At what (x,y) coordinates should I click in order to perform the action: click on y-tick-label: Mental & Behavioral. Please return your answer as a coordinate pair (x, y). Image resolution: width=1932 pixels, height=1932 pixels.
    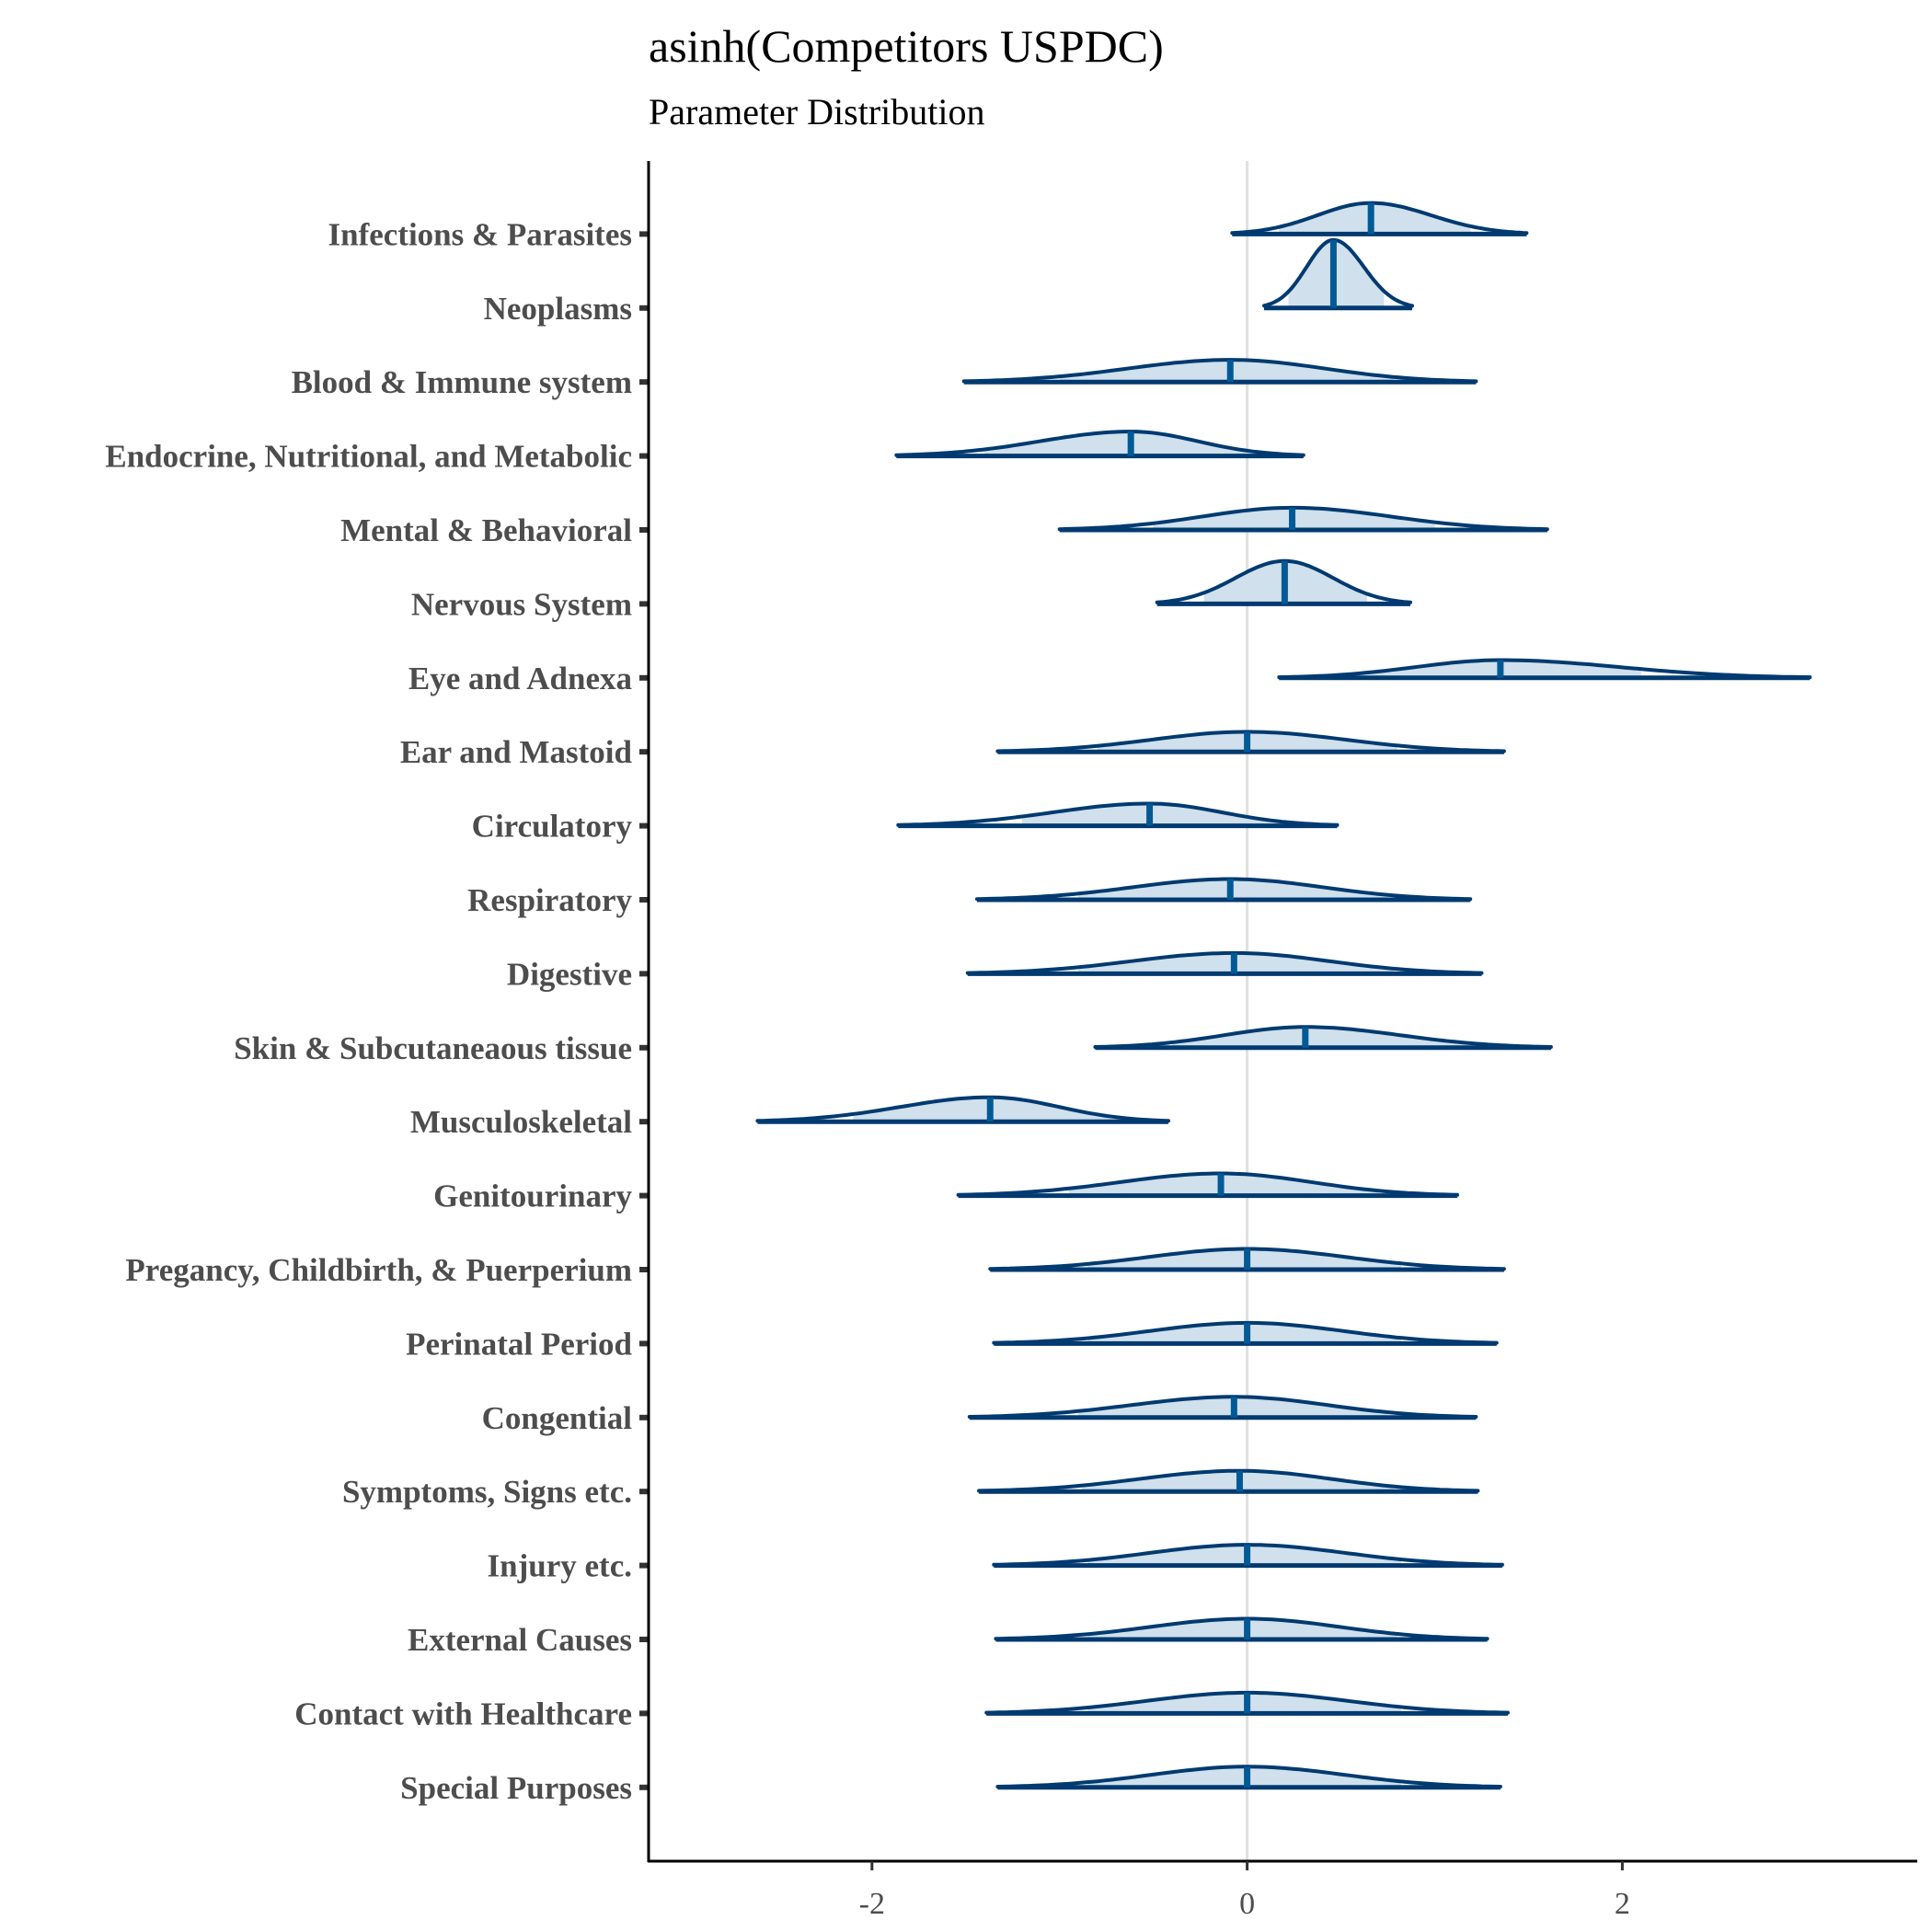
    Looking at the image, I should click on (486, 530).